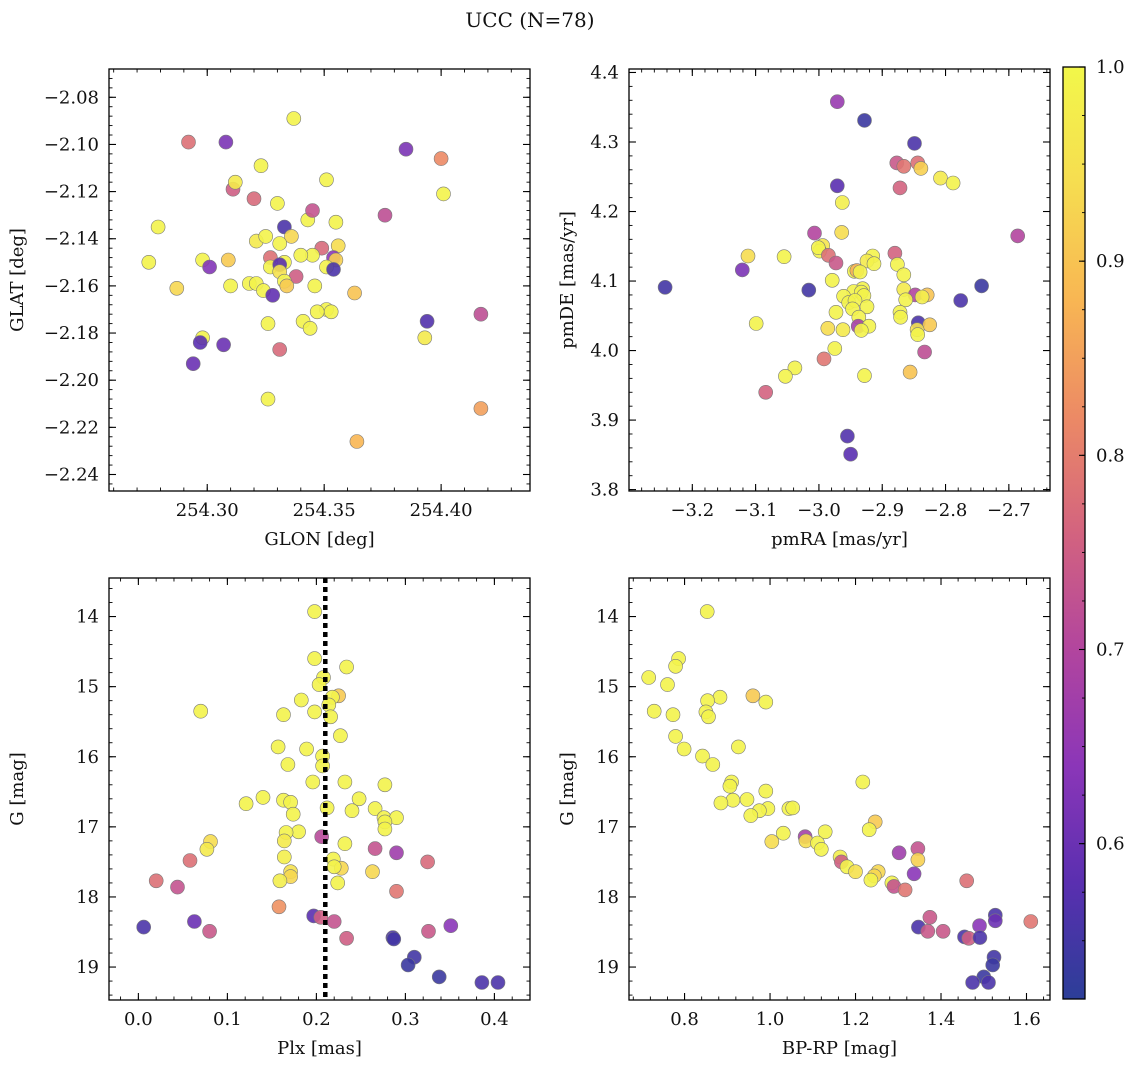 The image size is (1136, 1067). Describe the element at coordinates (604, 281) in the screenshot. I see `y-tick-label: 4.1` at that location.